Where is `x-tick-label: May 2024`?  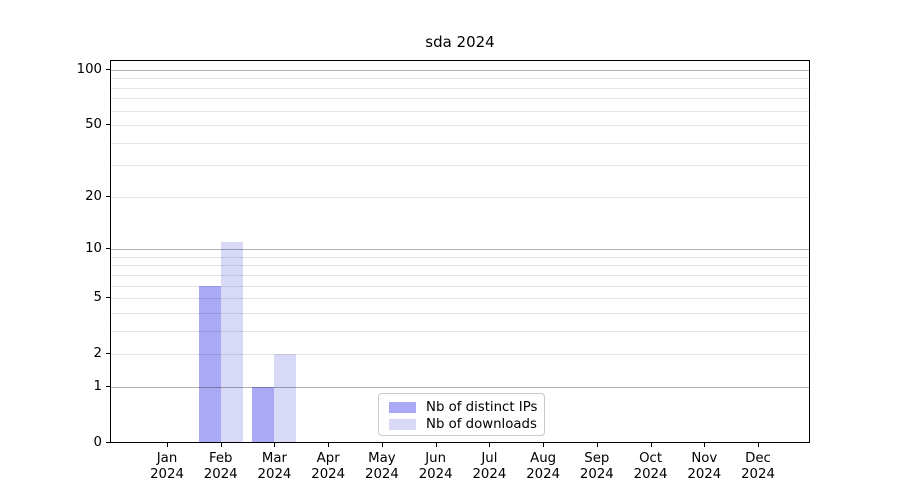 x-tick-label: May 2024 is located at coordinates (382, 466).